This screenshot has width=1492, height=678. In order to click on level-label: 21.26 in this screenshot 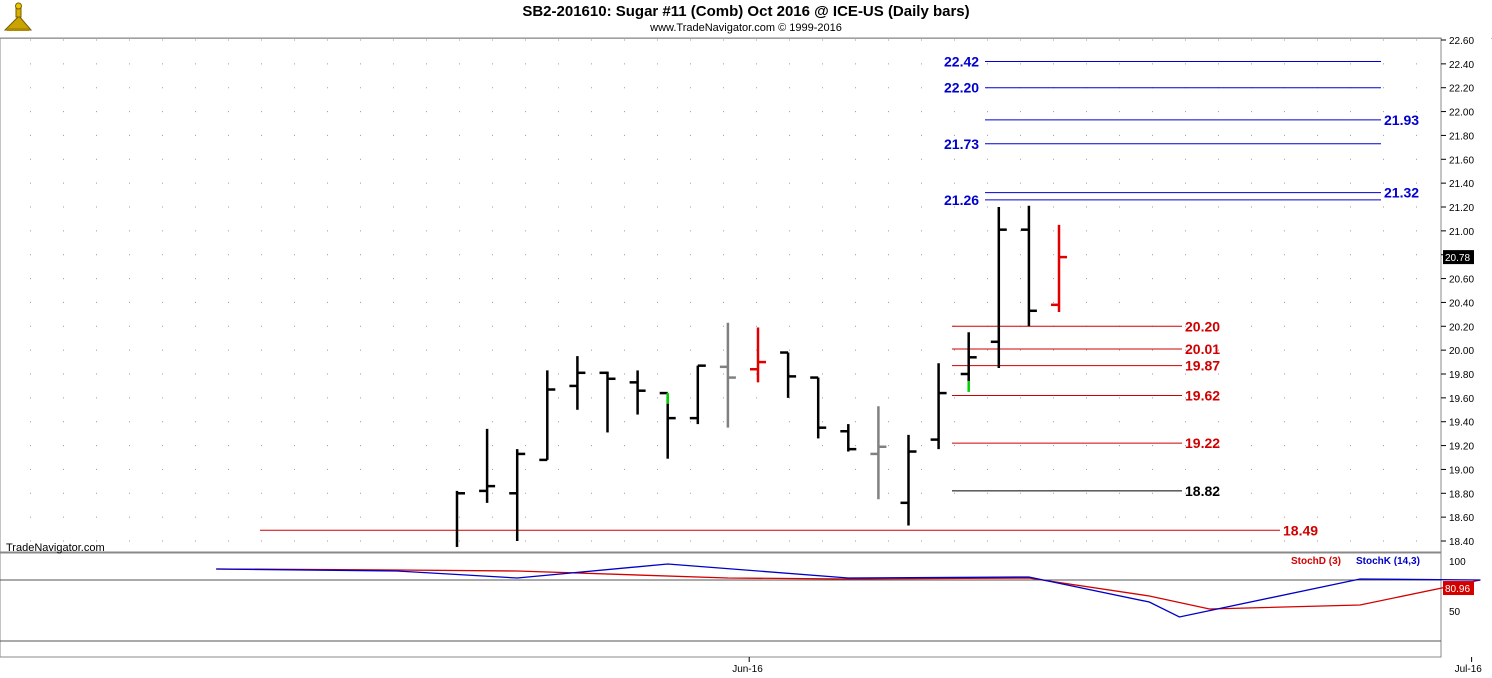, I will do `click(961, 200)`.